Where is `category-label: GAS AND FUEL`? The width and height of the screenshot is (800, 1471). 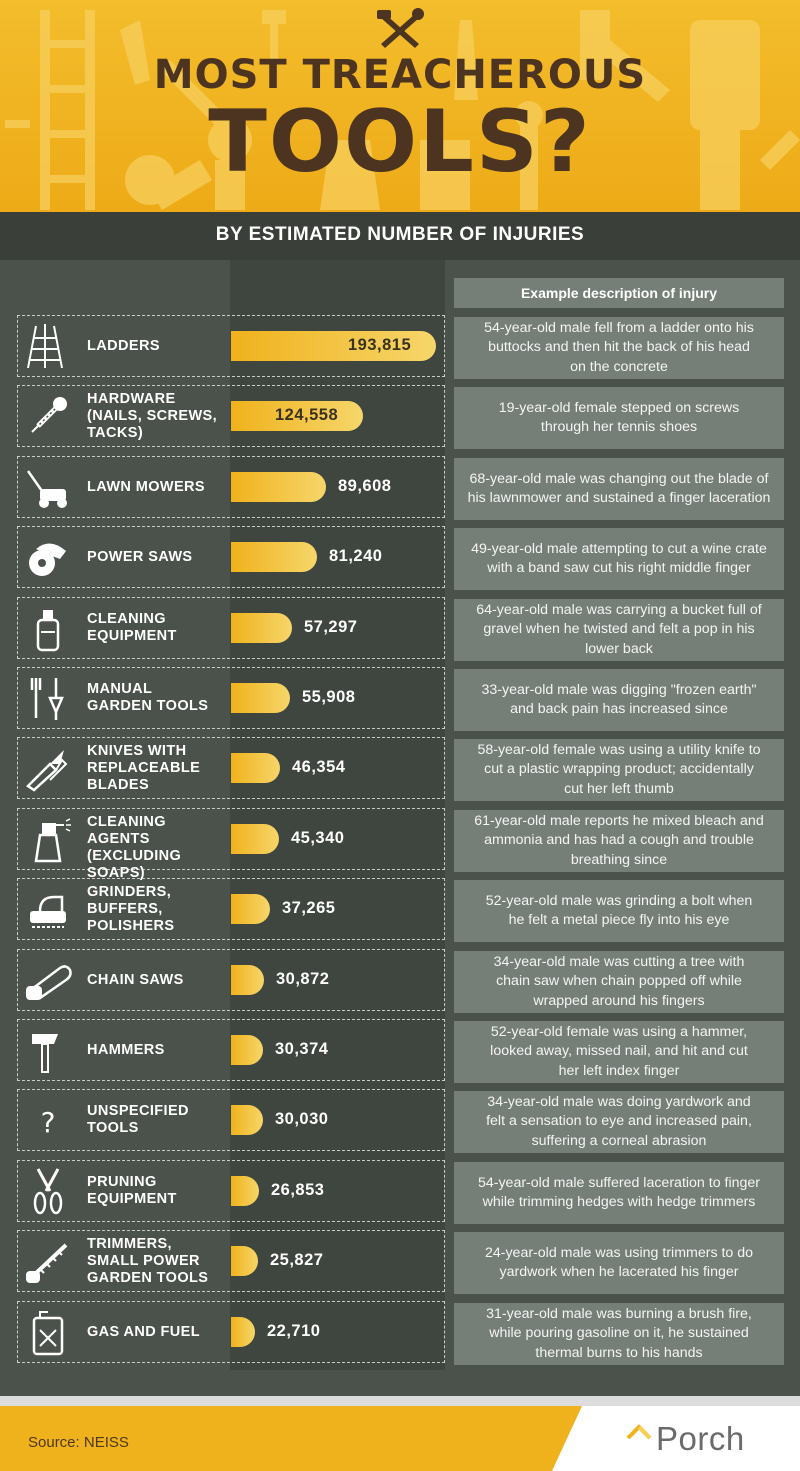
category-label: GAS AND FUEL is located at coordinates (157, 1332).